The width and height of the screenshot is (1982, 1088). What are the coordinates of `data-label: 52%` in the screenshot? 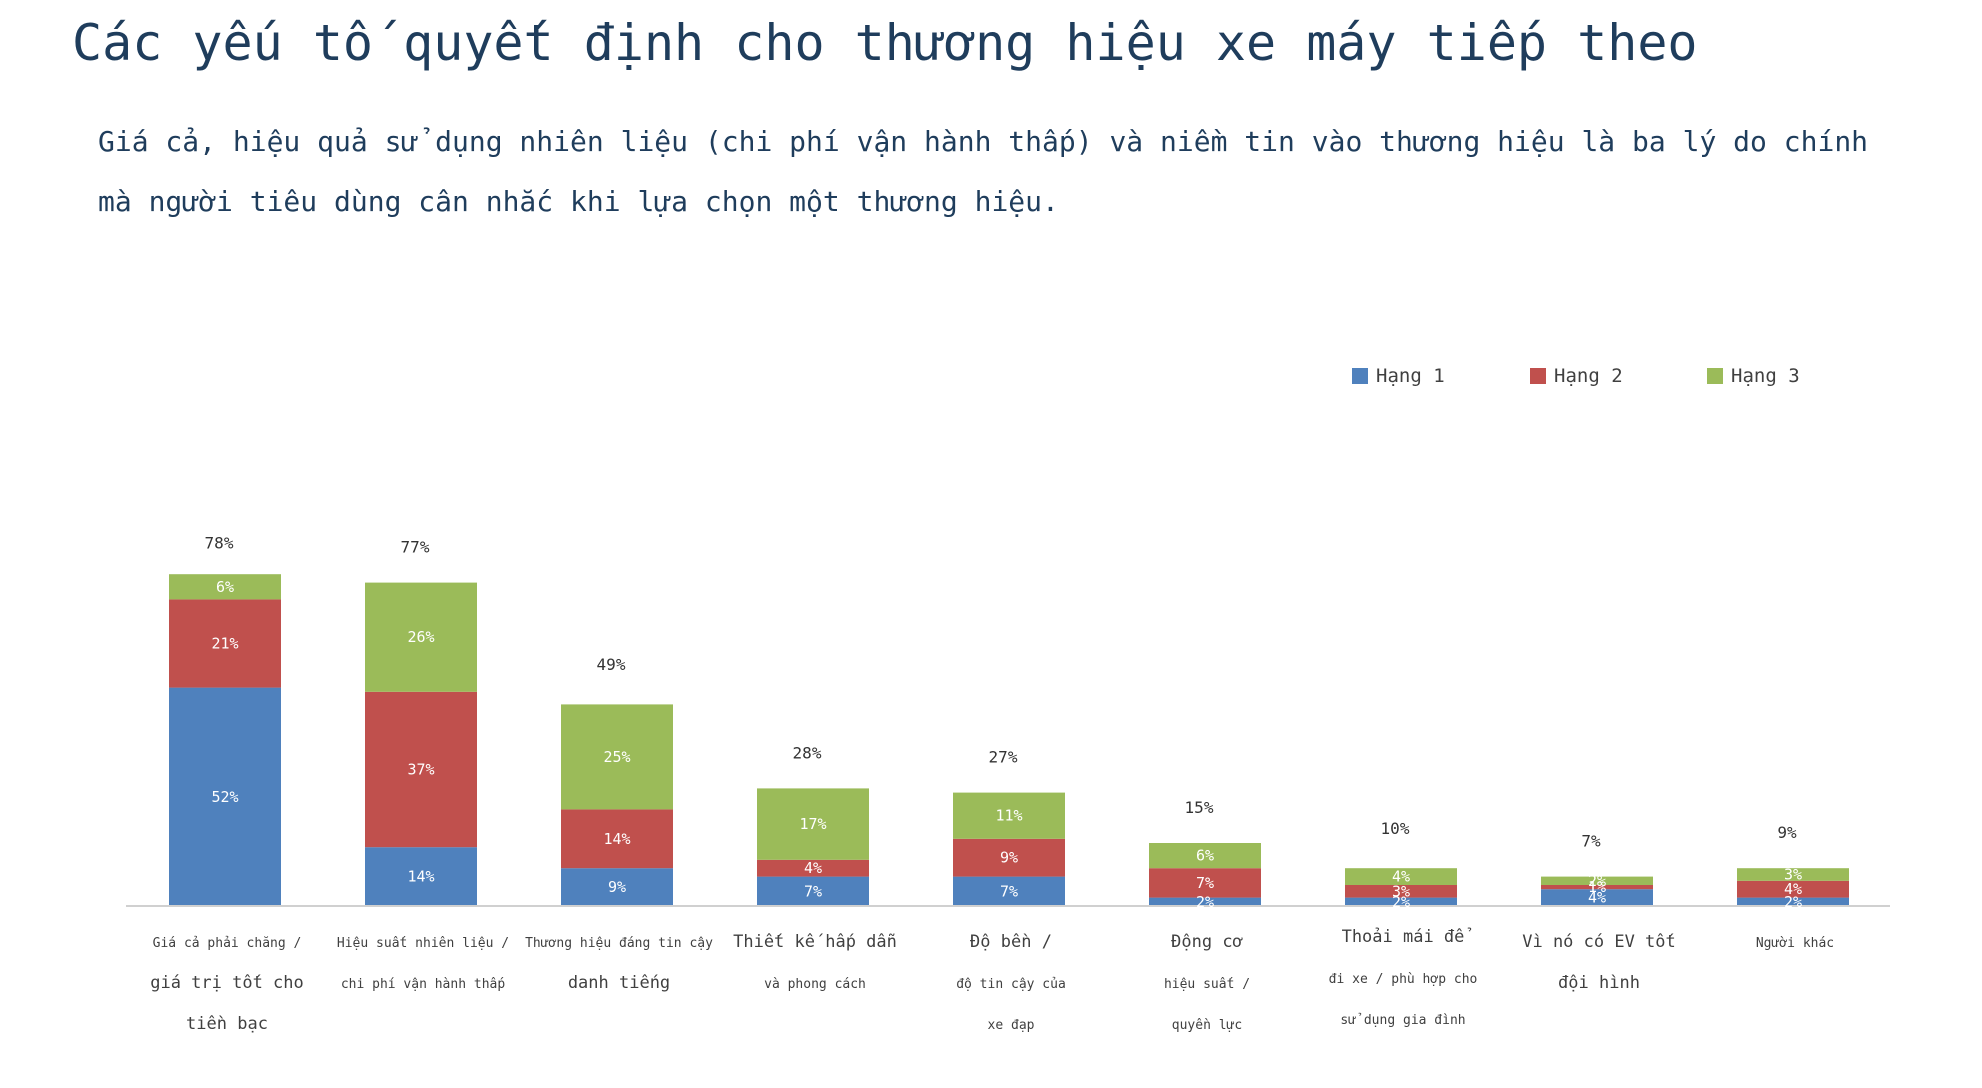 It's located at (224, 797).